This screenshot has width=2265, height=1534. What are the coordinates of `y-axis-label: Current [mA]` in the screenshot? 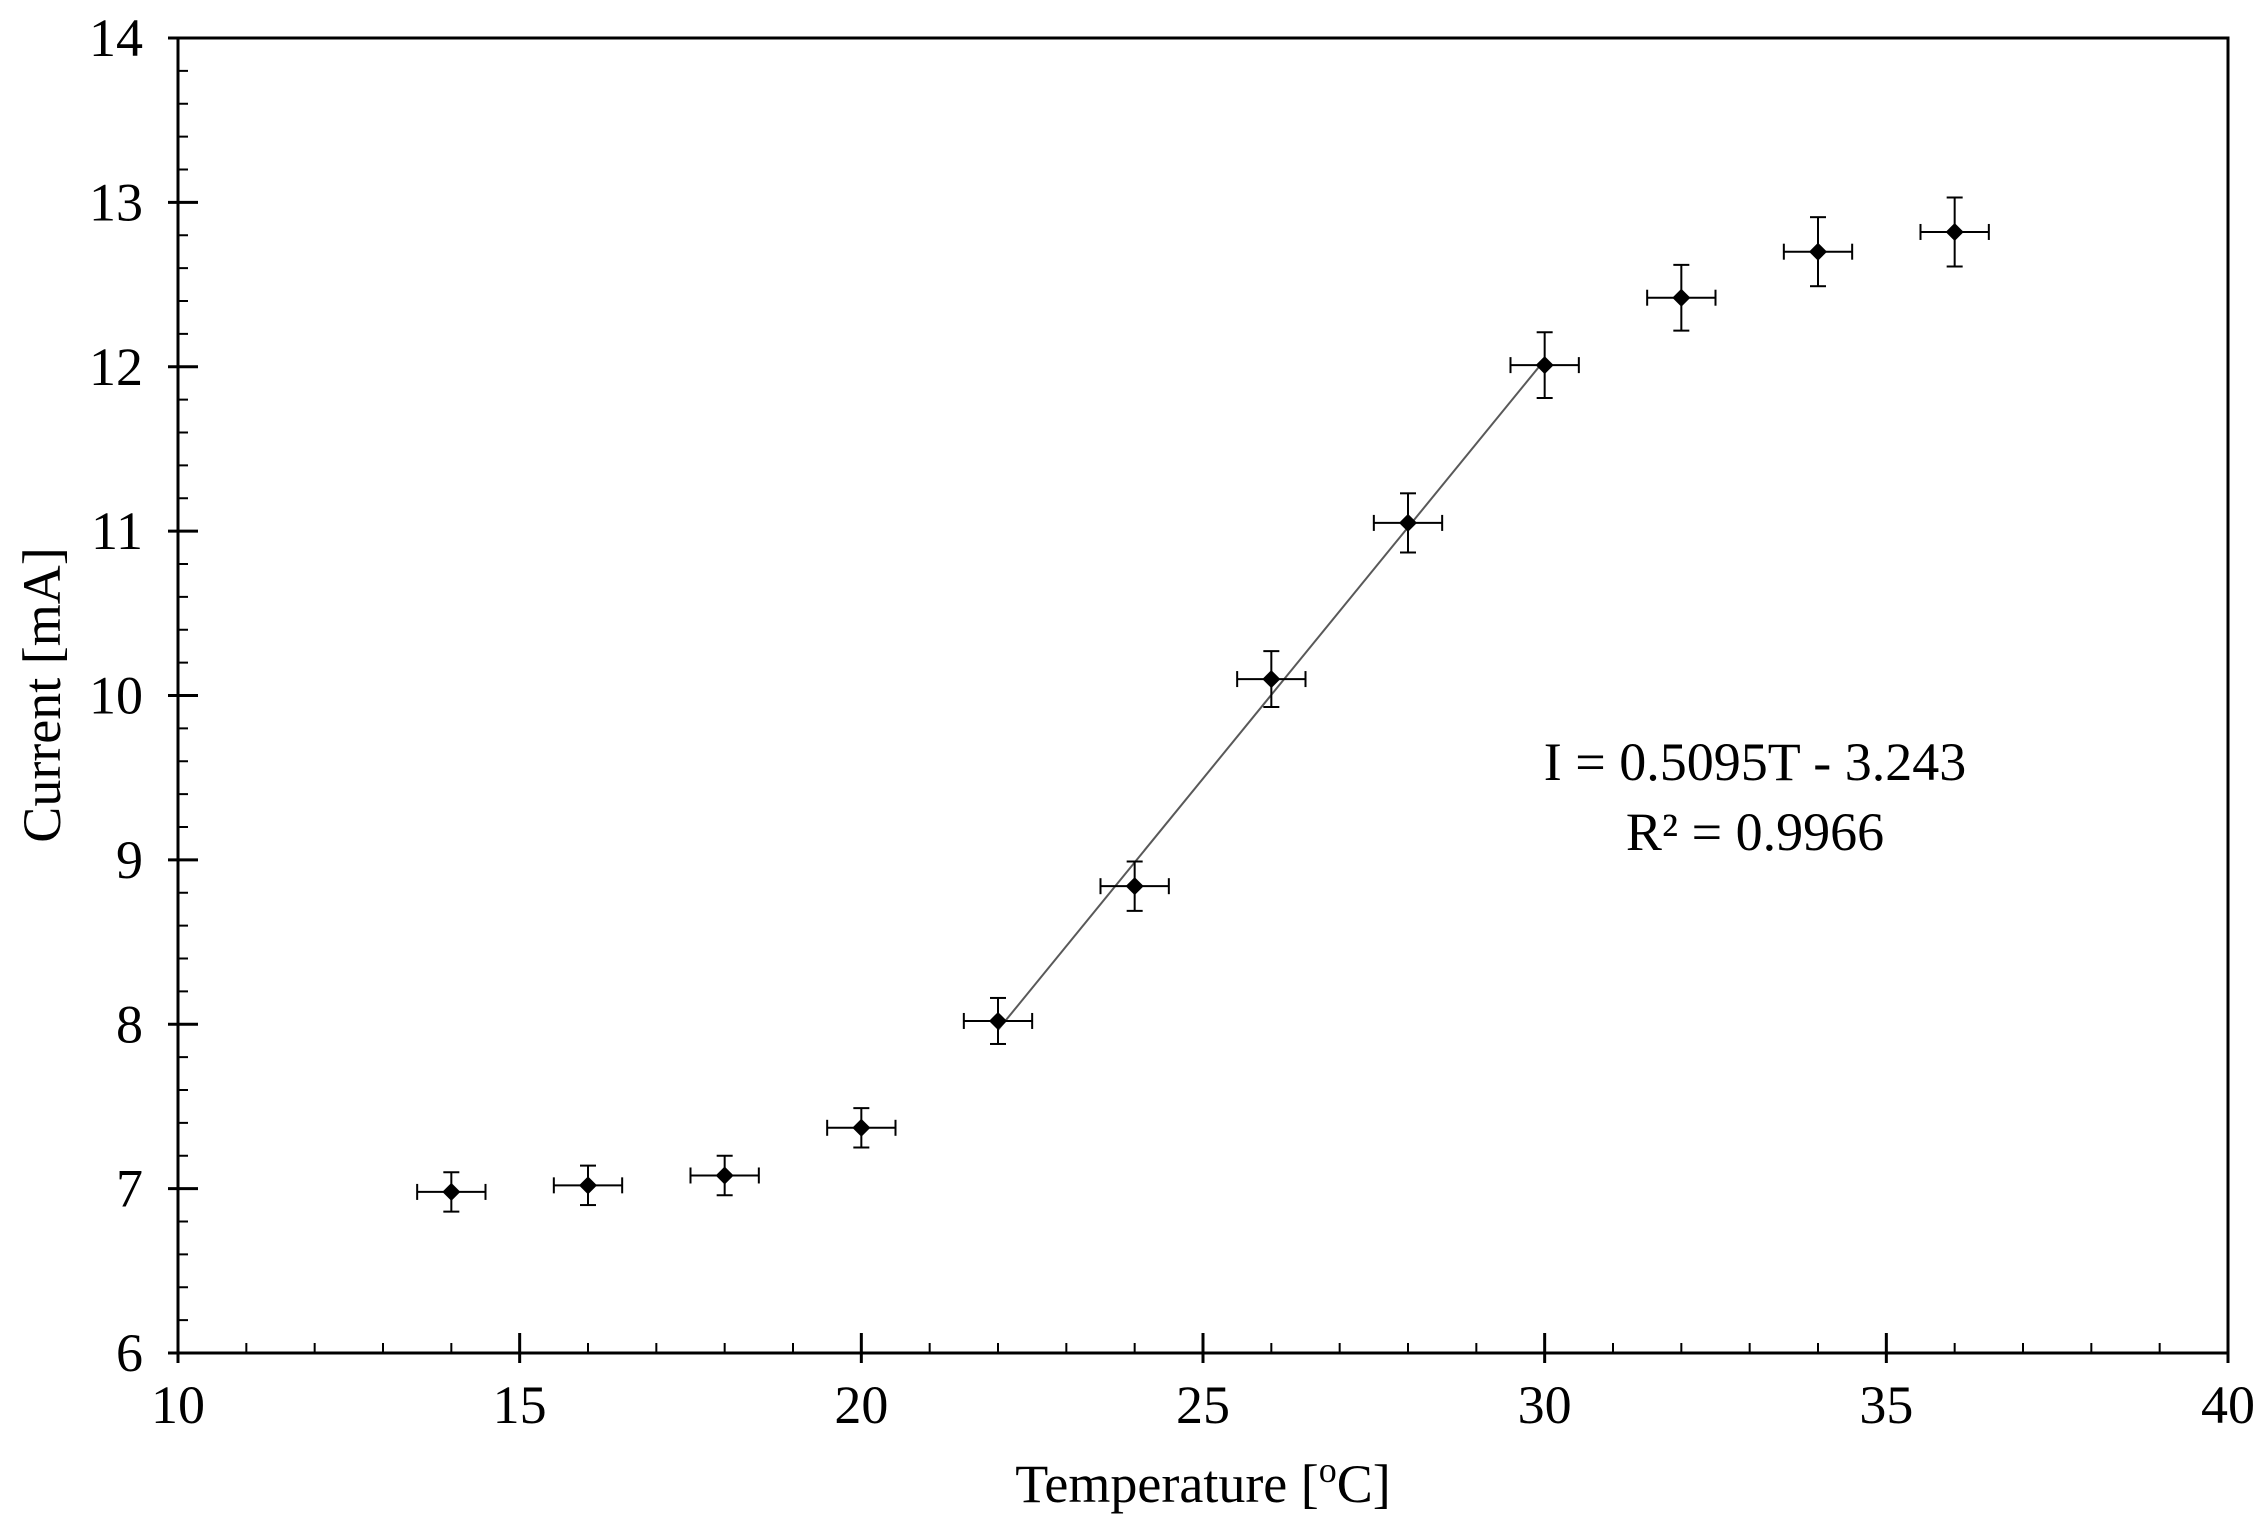 It's located at (42, 694).